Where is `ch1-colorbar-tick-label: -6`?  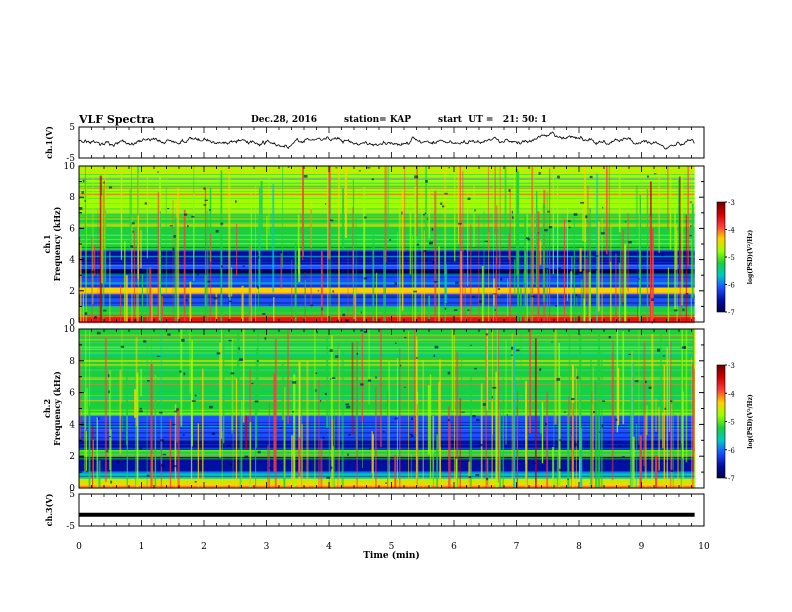 ch1-colorbar-tick-label: -6 is located at coordinates (731, 286).